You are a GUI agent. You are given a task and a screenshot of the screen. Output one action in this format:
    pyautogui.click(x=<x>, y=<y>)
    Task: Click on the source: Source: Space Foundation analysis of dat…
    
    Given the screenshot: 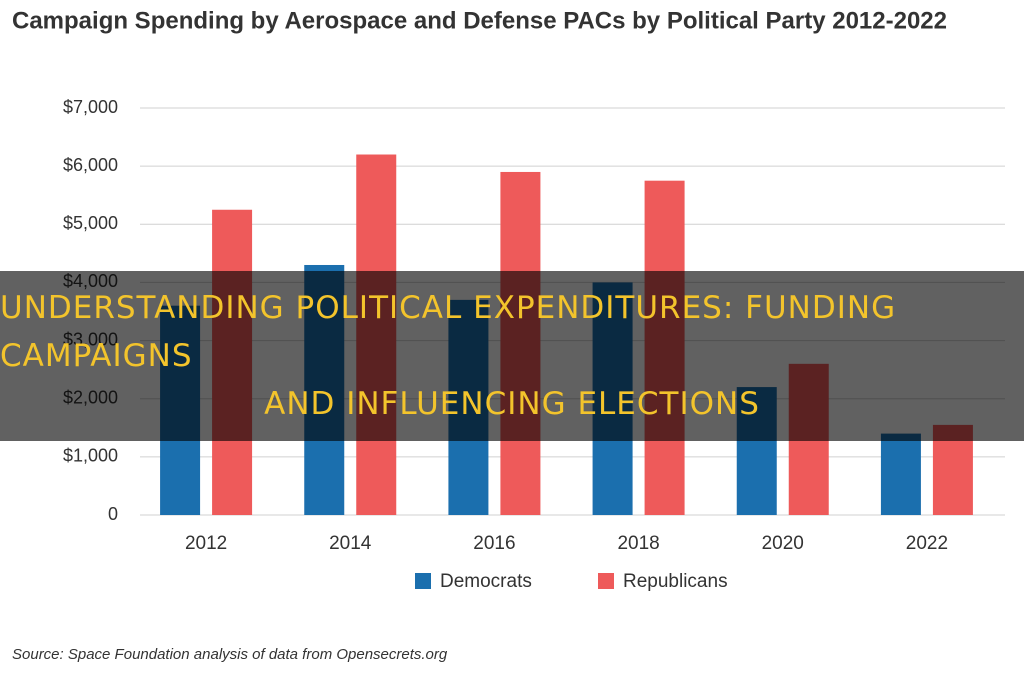 What is the action you would take?
    pyautogui.click(x=230, y=654)
    